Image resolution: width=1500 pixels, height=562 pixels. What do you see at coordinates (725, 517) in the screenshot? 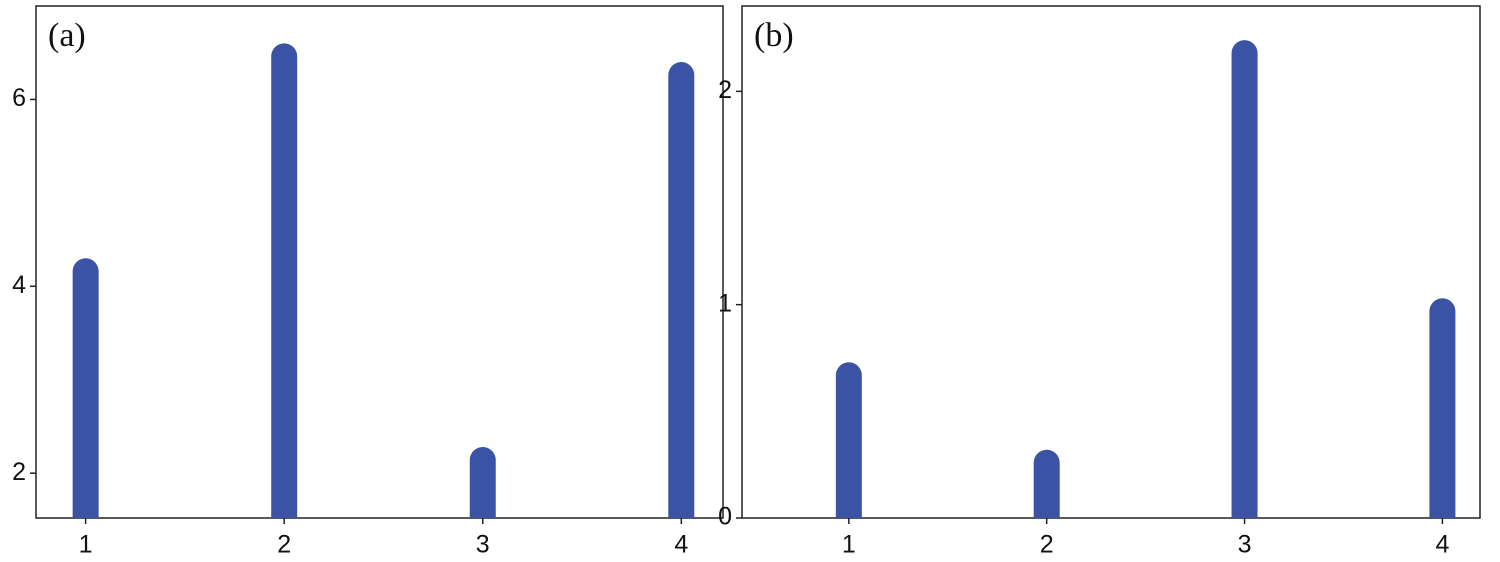
I see `y-tick-label: 0` at bounding box center [725, 517].